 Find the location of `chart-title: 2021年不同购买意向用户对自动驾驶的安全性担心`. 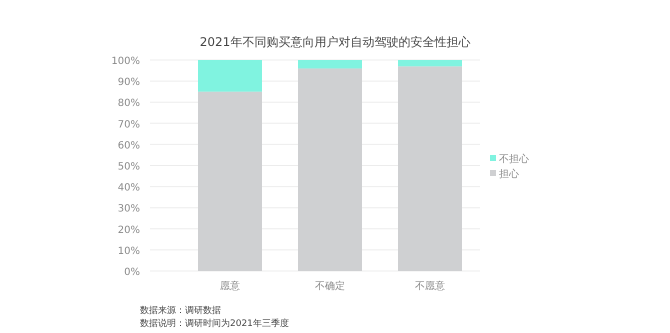

chart-title: 2021年不同购买意向用户对自动驾驶的安全性担心 is located at coordinates (335, 42).